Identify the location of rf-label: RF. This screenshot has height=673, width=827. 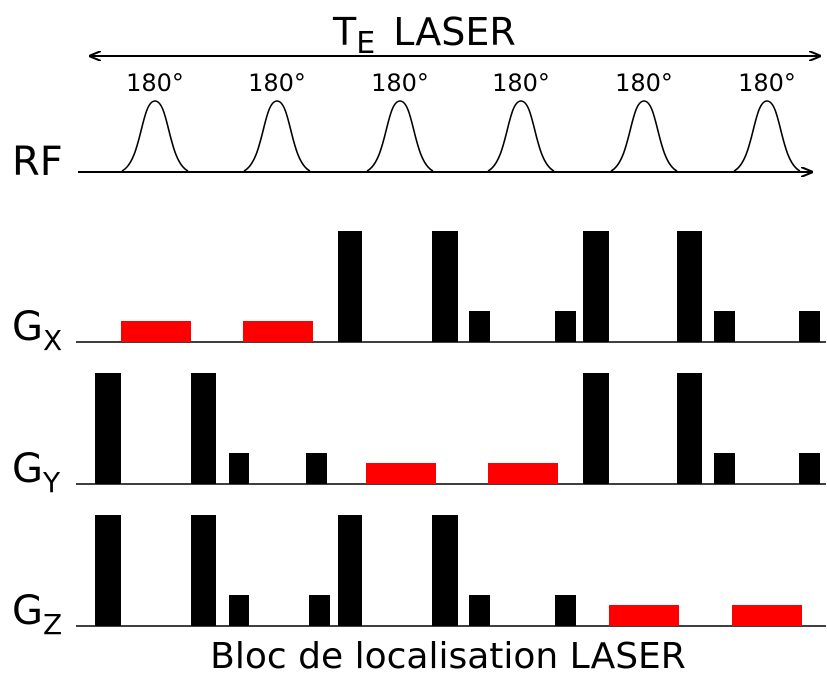
(37, 162).